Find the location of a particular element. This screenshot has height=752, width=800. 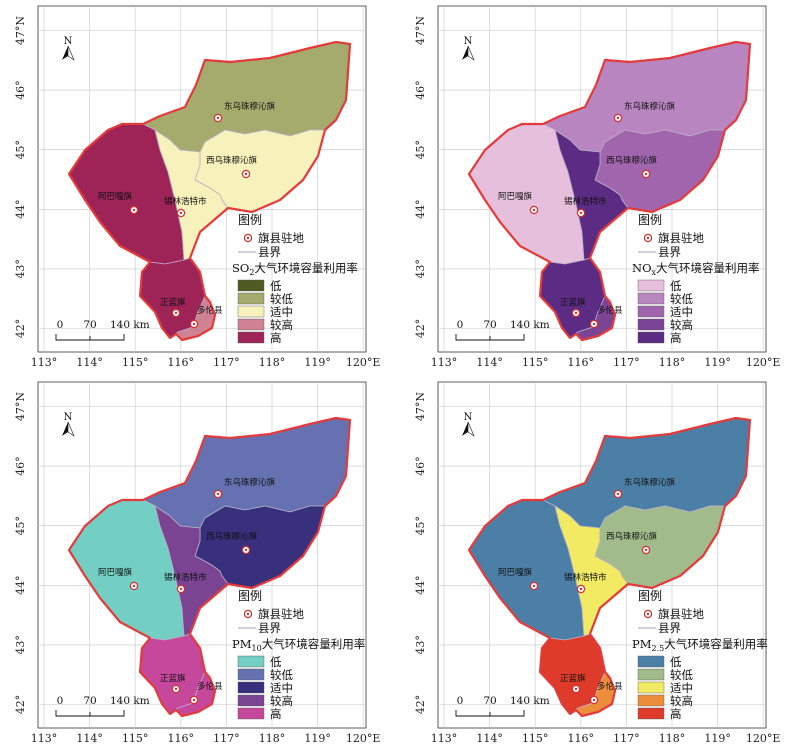

scale-bar-label: 70 is located at coordinates (89, 701).